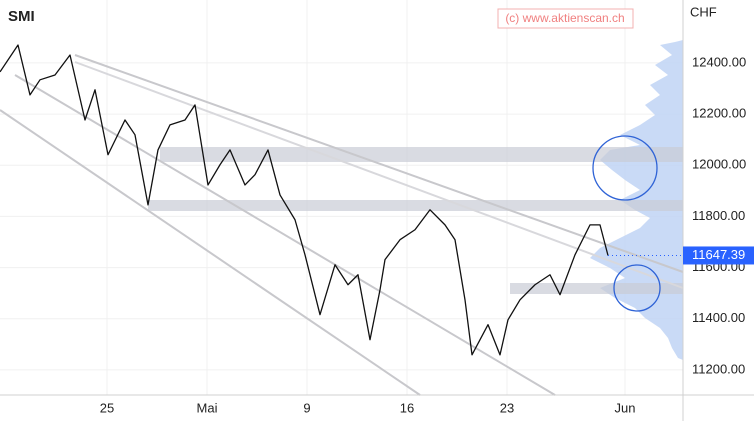 Image resolution: width=754 pixels, height=421 pixels. Describe the element at coordinates (719, 164) in the screenshot. I see `y-tick-label: 12000.00` at that location.